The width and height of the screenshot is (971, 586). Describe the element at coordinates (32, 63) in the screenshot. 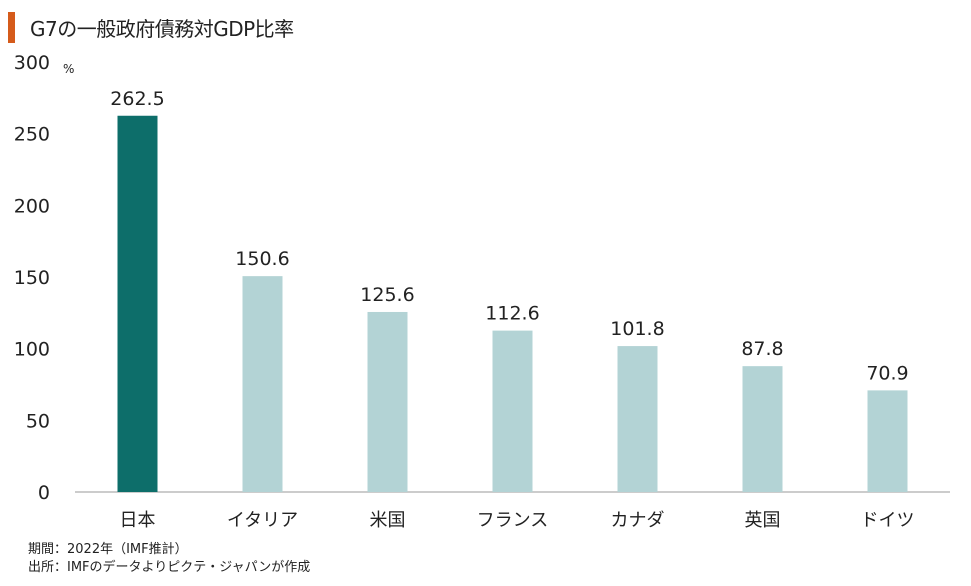

I see `y-tick-label: 300` at that location.